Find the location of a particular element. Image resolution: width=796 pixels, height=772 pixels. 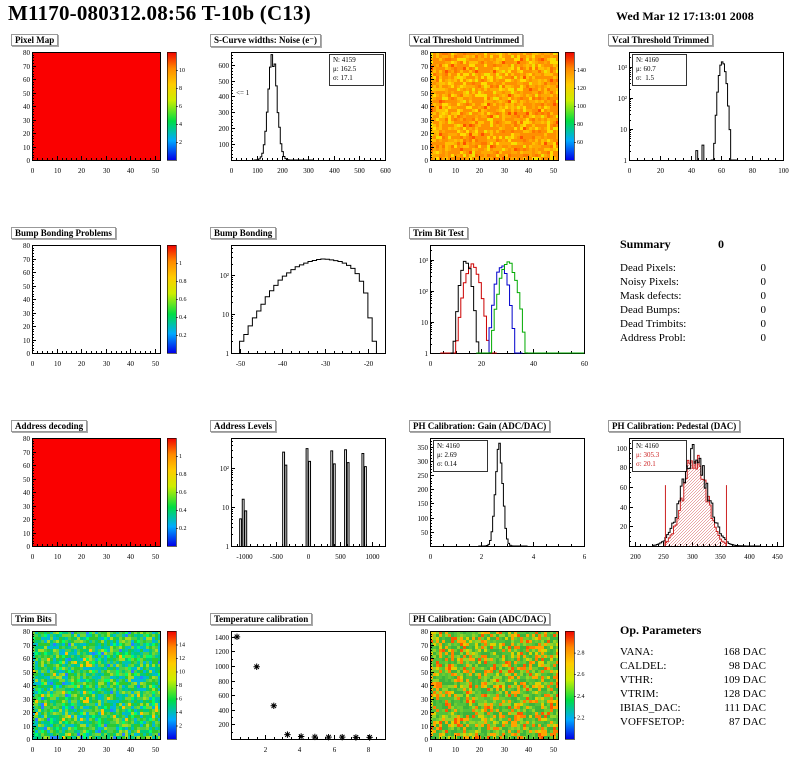

chart-title-trim-bit-test: Trim Bit Test is located at coordinates (438, 233).